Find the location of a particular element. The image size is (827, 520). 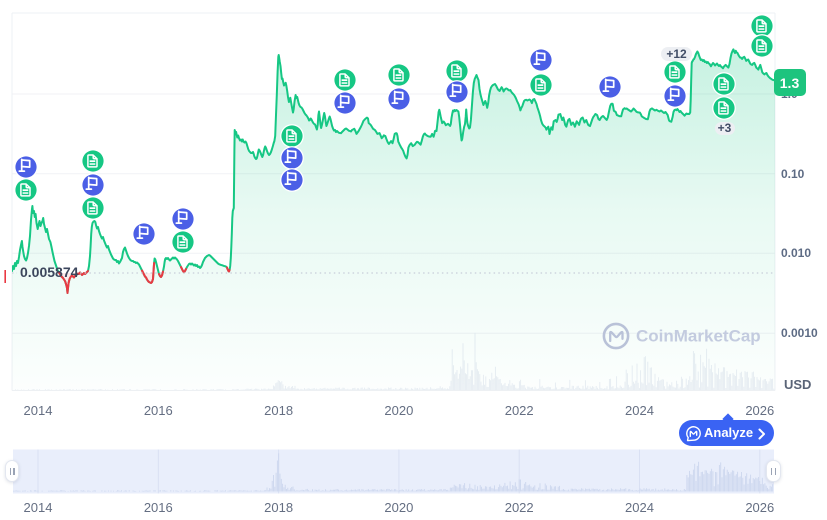

svg-text: CoinMarketCap is located at coordinates (698, 336).